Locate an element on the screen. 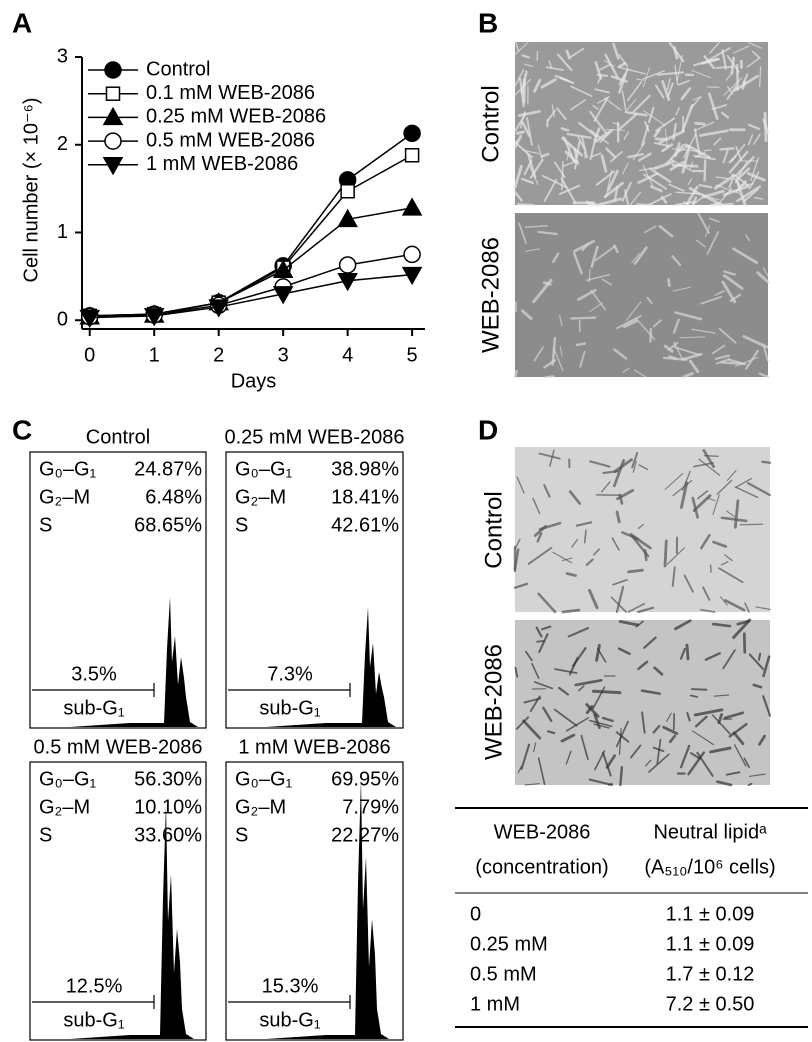 Image resolution: width=812 pixels, height=1042 pixels. histogram-title: 1 mM WEB-2086 is located at coordinates (314, 747).